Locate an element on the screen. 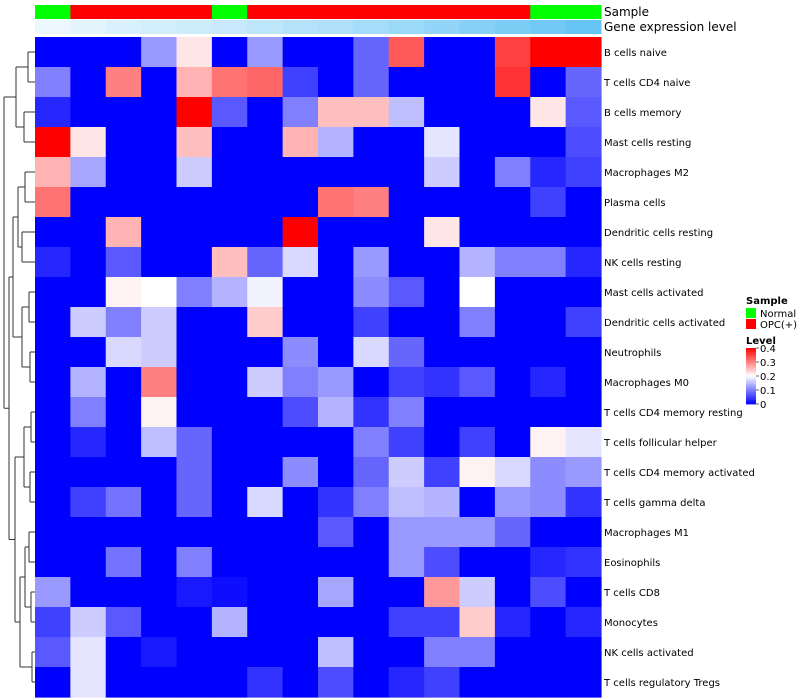 The width and height of the screenshot is (800, 700). legend-level-title: Level is located at coordinates (761, 341).